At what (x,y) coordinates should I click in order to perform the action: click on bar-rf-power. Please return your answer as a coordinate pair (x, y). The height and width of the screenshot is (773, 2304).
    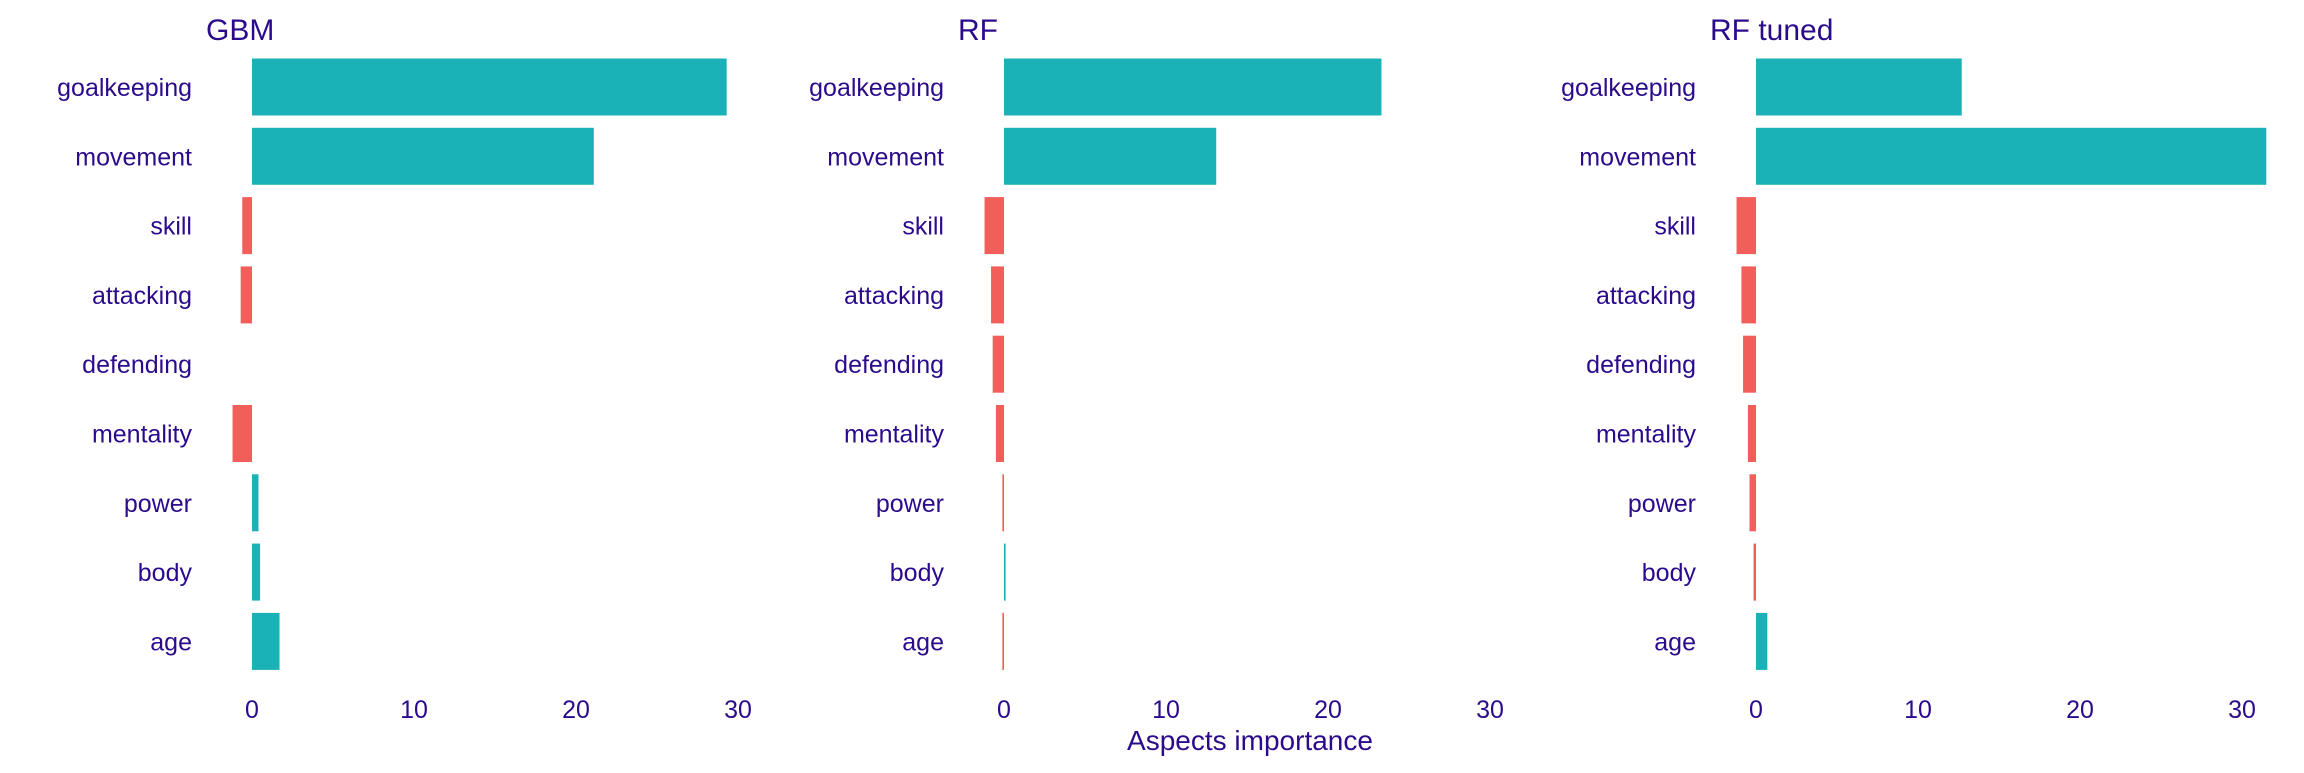
    Looking at the image, I should click on (1003, 503).